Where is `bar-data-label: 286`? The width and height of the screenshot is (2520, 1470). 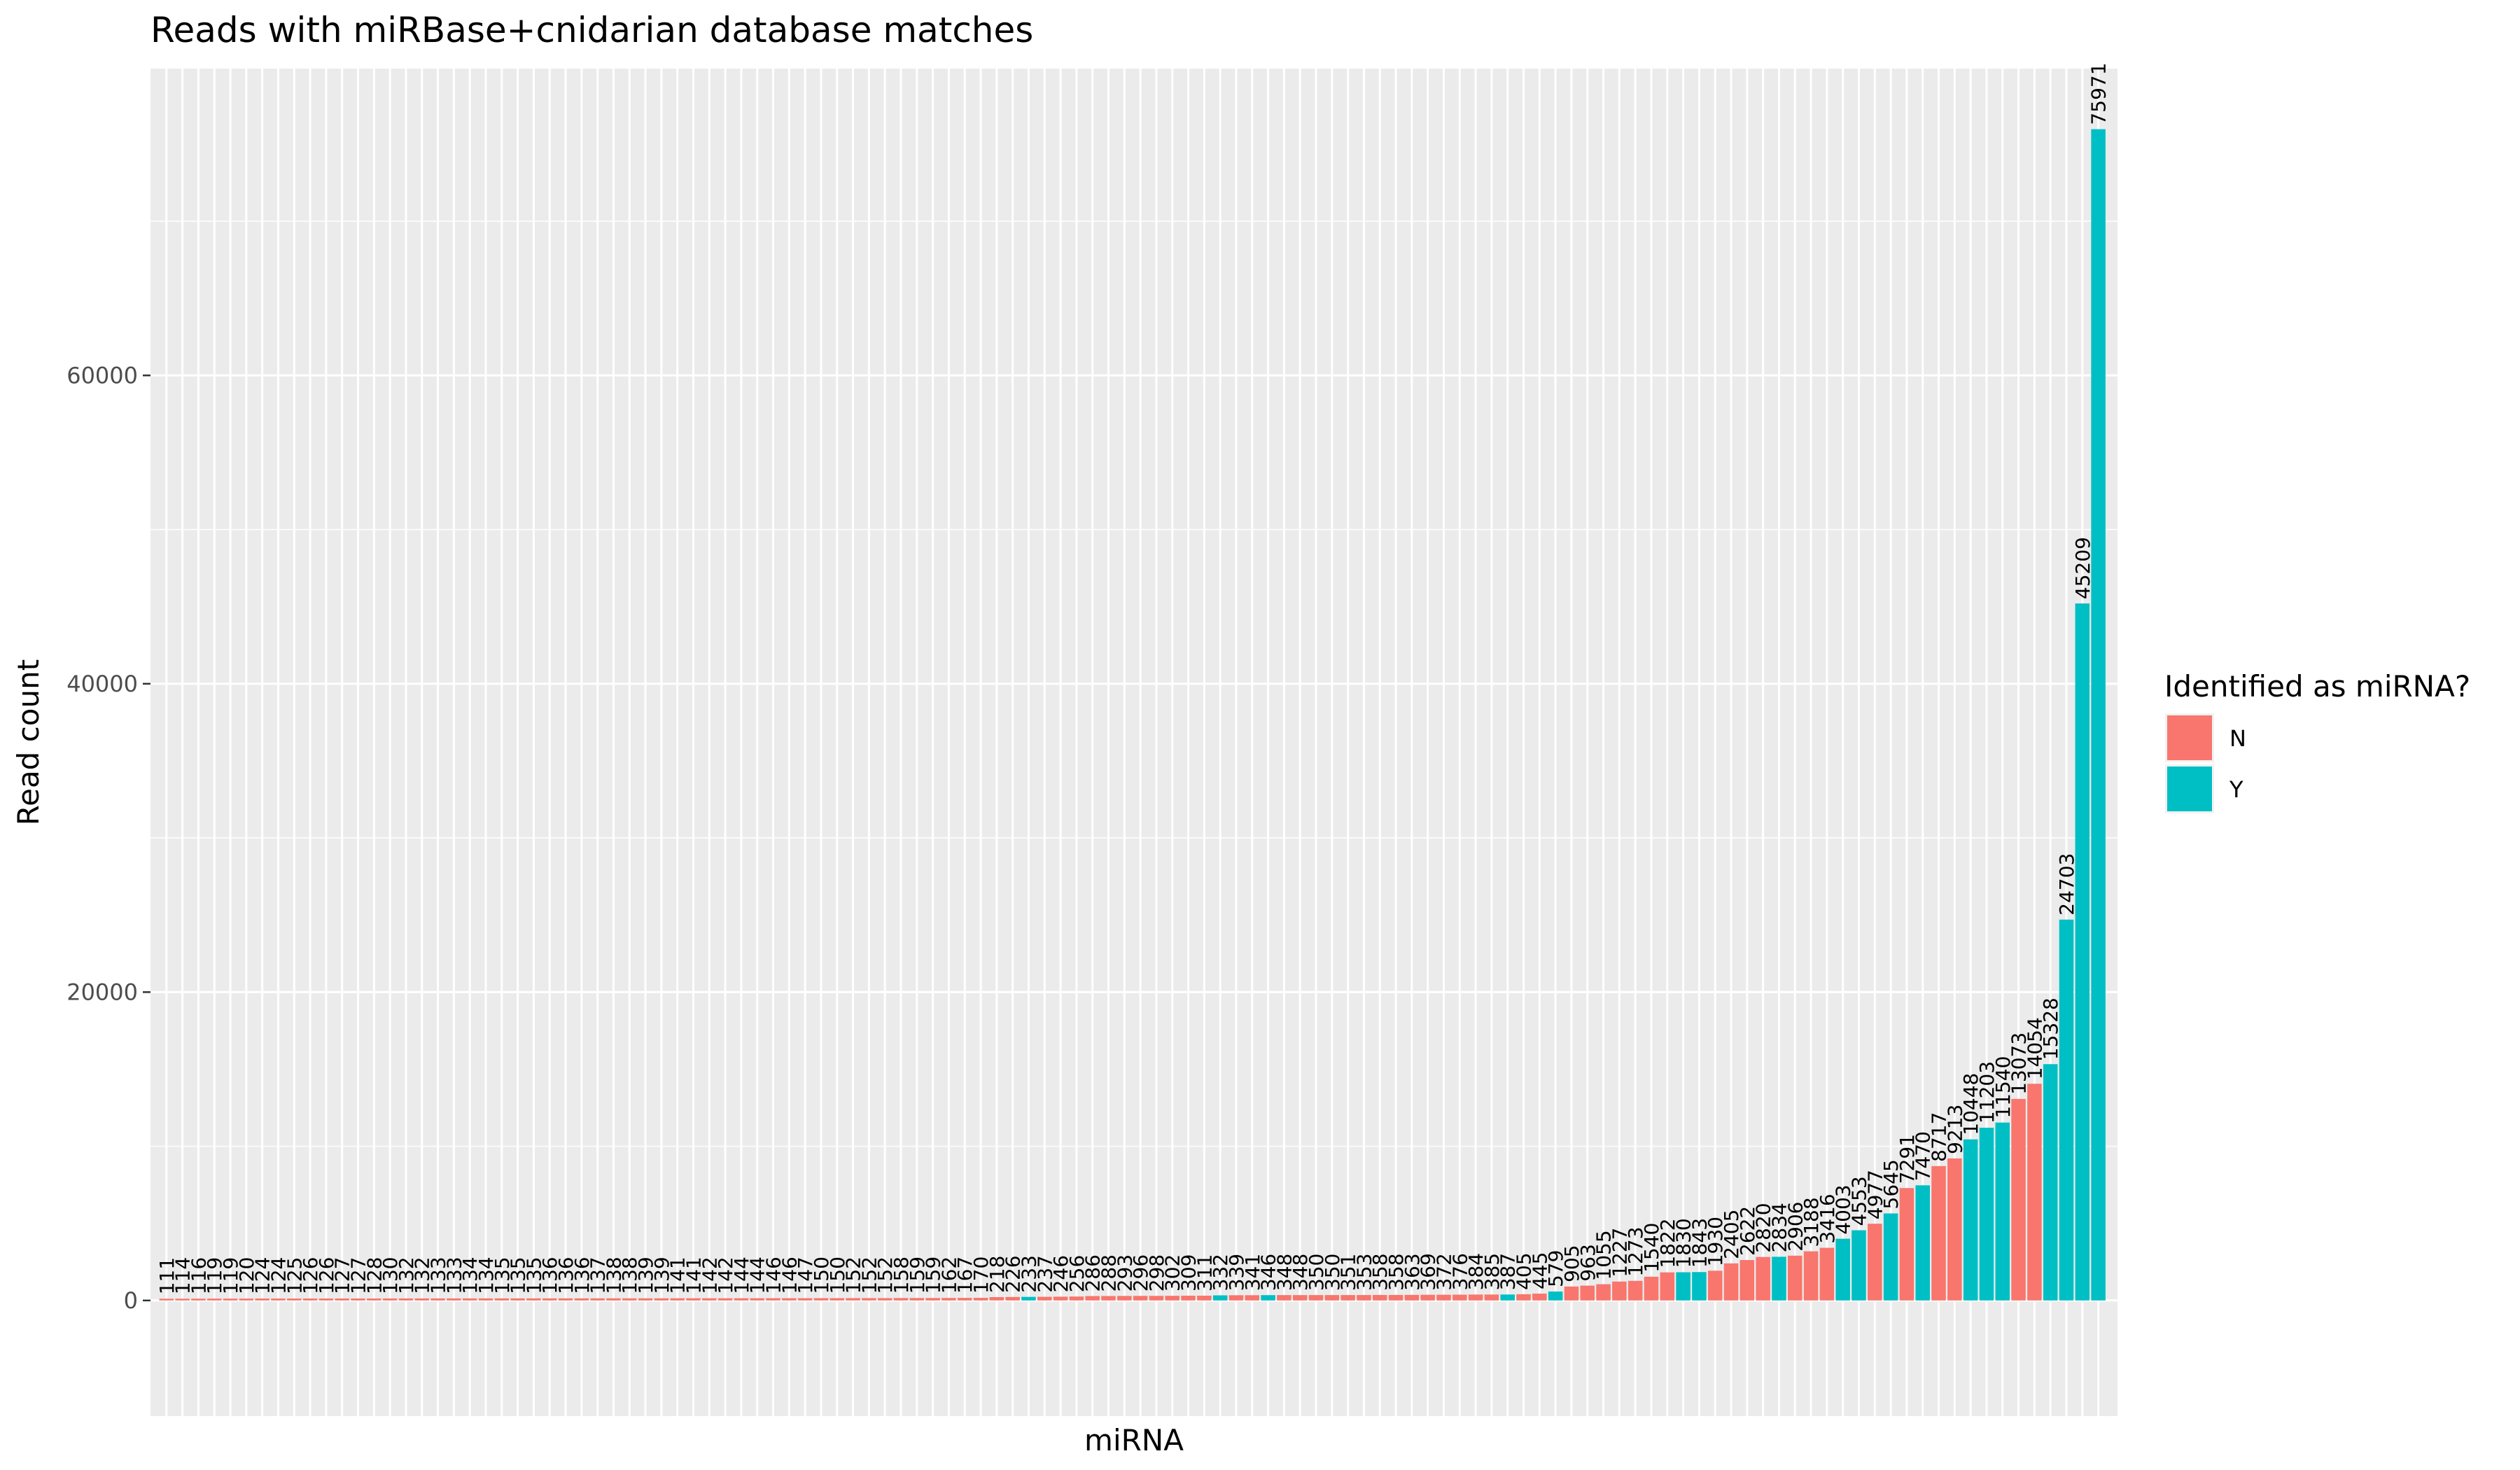
bar-data-label: 286 is located at coordinates (1093, 1273).